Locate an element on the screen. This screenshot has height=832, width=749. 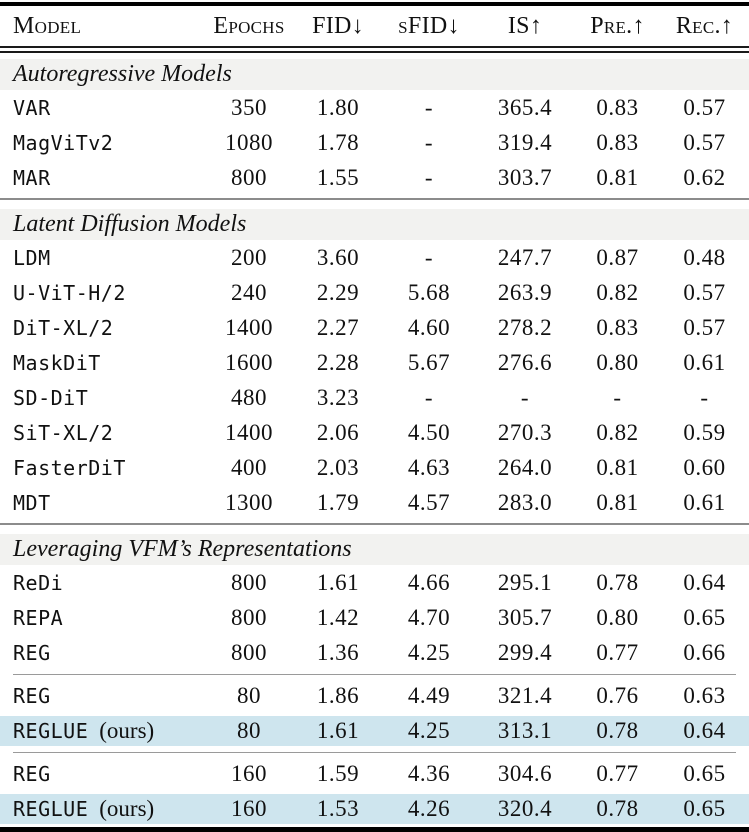
fid-value: 2.06 is located at coordinates (338, 432).